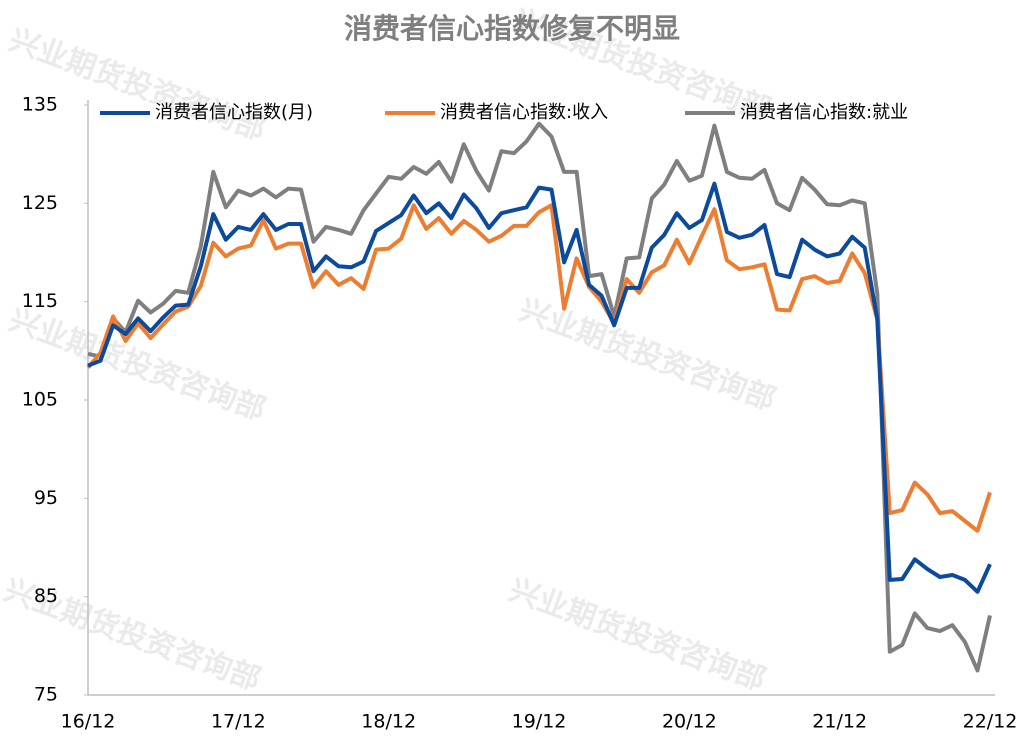 This screenshot has height=742, width=1025. Describe the element at coordinates (40, 301) in the screenshot. I see `y-tick-label: 115` at that location.